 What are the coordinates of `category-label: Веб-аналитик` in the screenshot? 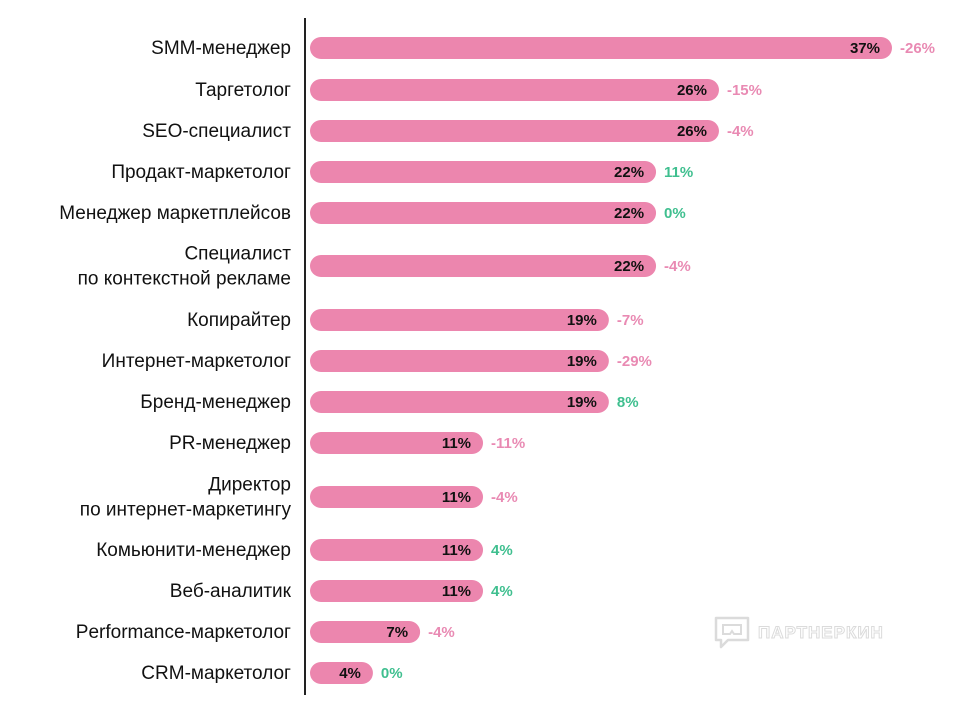 It's located at (231, 591).